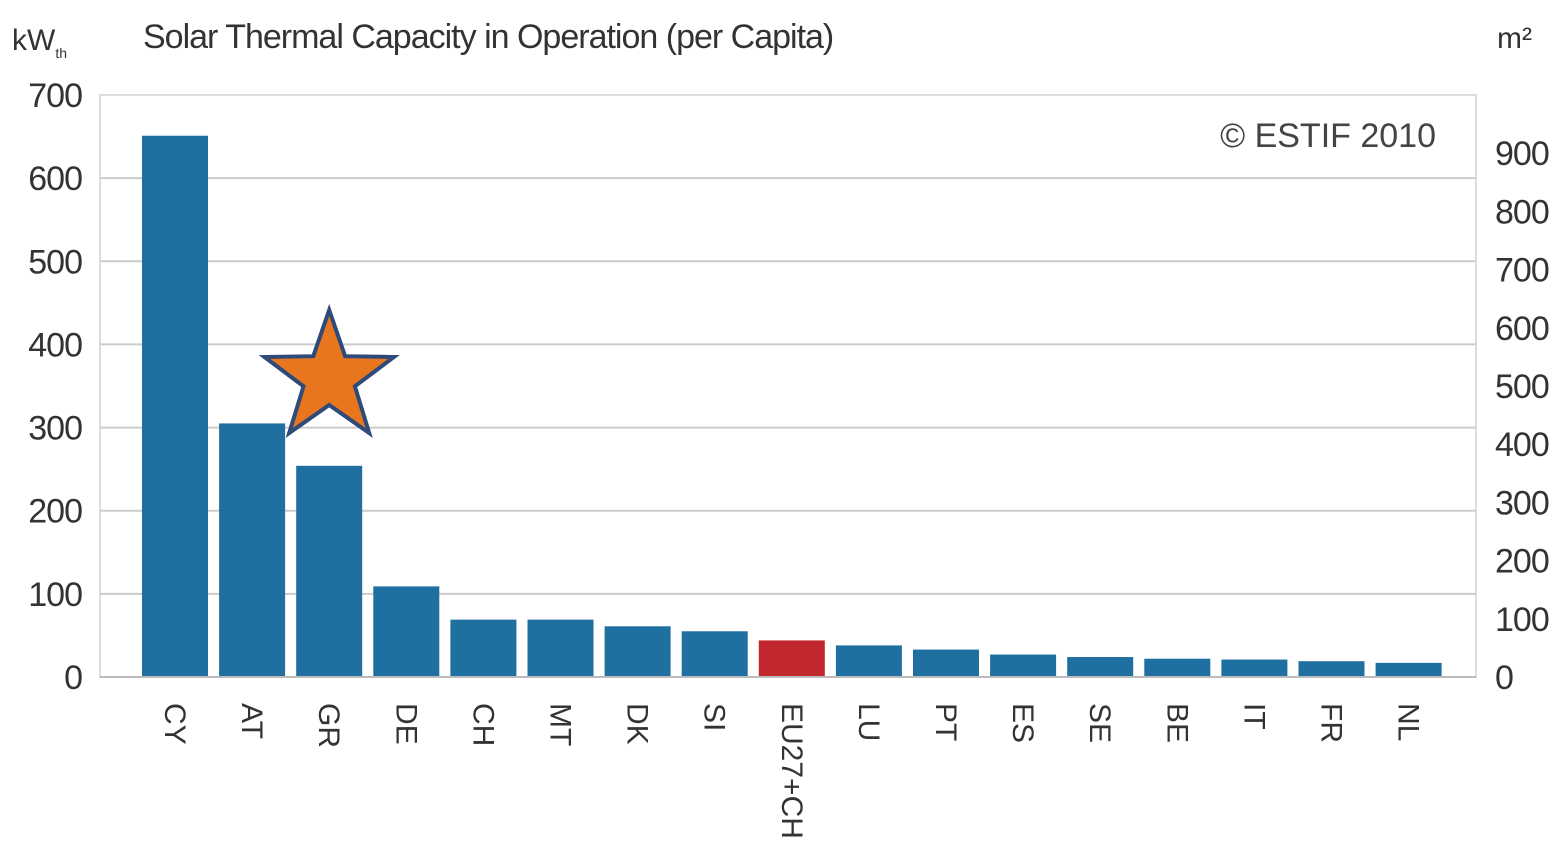 The image size is (1564, 856). What do you see at coordinates (1100, 667) in the screenshot?
I see `bar-se` at bounding box center [1100, 667].